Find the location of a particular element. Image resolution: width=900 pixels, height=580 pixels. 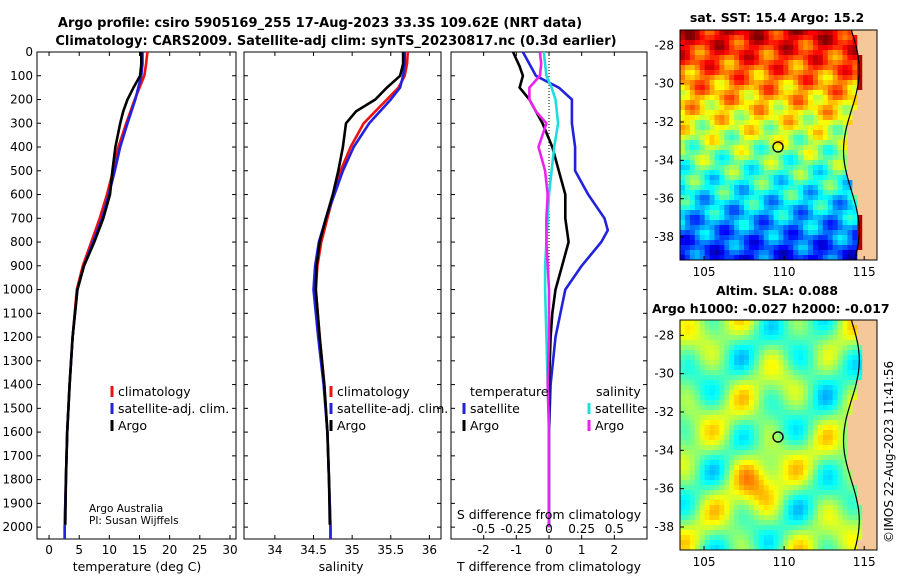

credit-line2: PI: Susan Wijffels is located at coordinates (134, 521).